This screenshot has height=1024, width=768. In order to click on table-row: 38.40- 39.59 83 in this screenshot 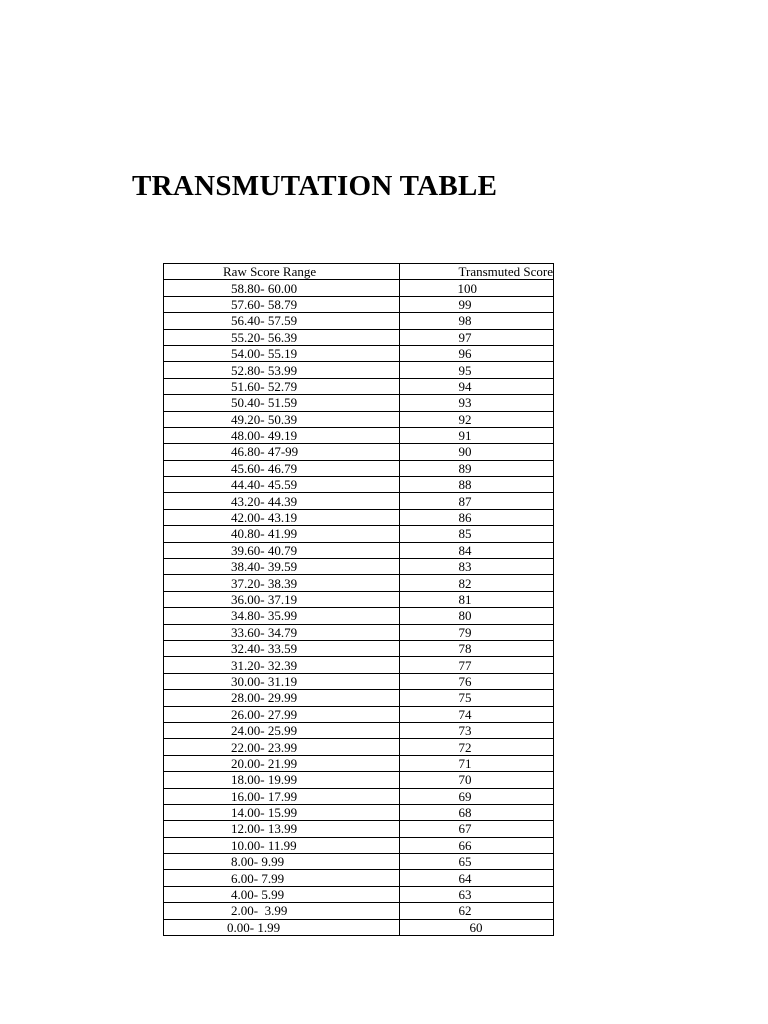, I will do `click(358, 567)`.